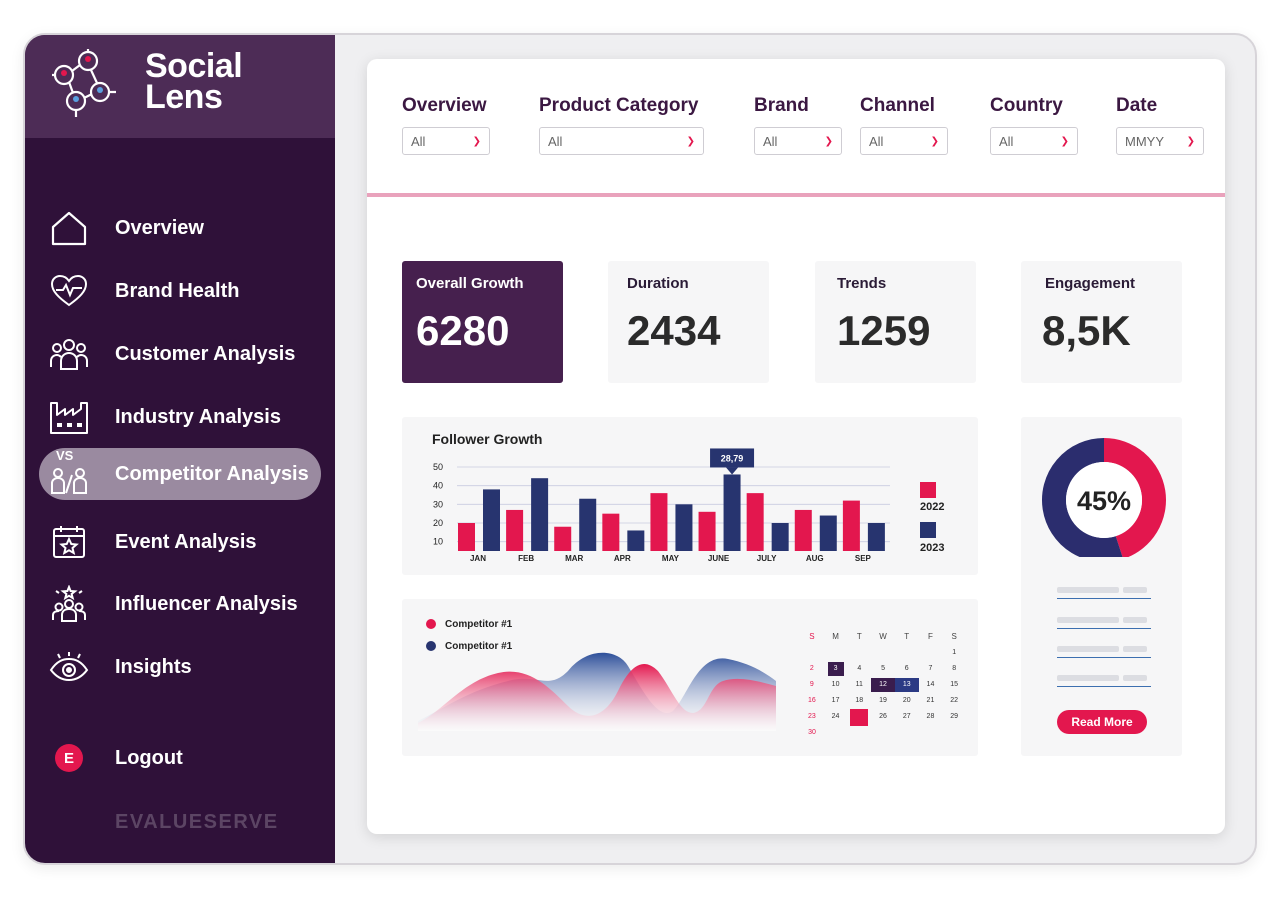  What do you see at coordinates (180, 417) in the screenshot?
I see `sidebar-item-industry-analysis: Industry Analysis` at bounding box center [180, 417].